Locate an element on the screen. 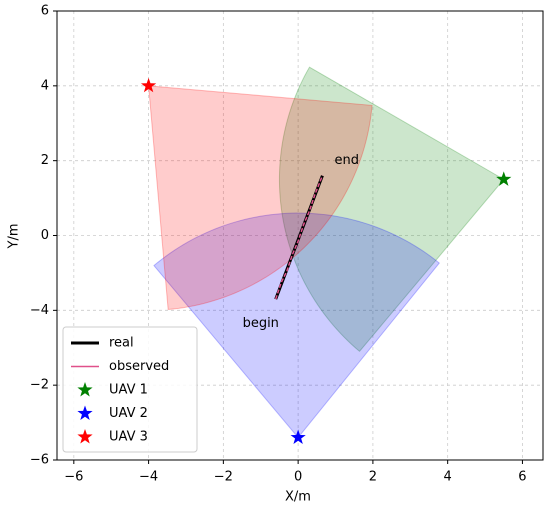 The image size is (550, 512). legend-label: UAV 1 is located at coordinates (128, 390).